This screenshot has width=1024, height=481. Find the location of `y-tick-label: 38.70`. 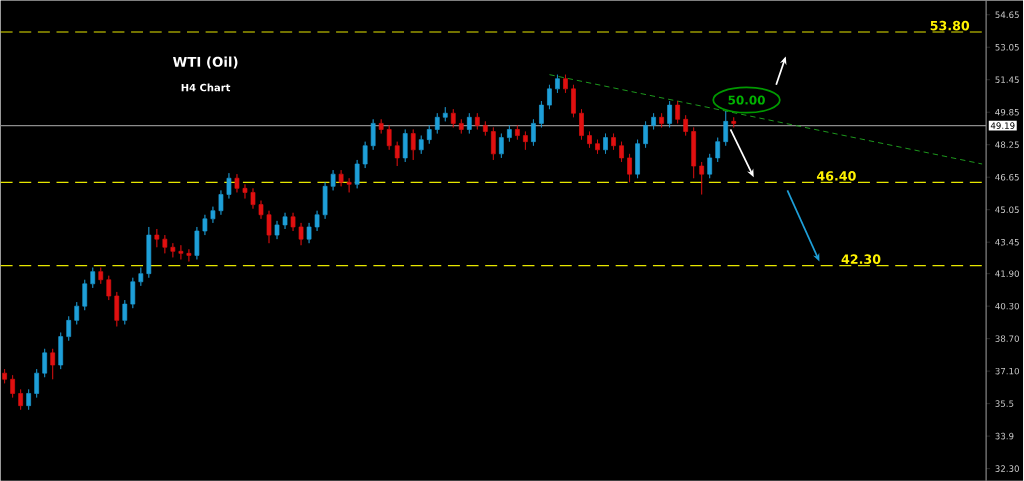

y-tick-label: 38.70 is located at coordinates (1007, 338).